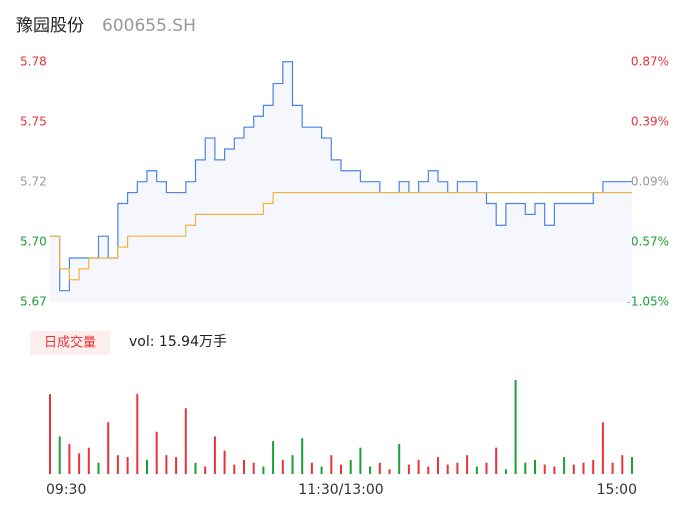  What do you see at coordinates (648, 242) in the screenshot?
I see `y2-tick-label: -0.57%` at bounding box center [648, 242].